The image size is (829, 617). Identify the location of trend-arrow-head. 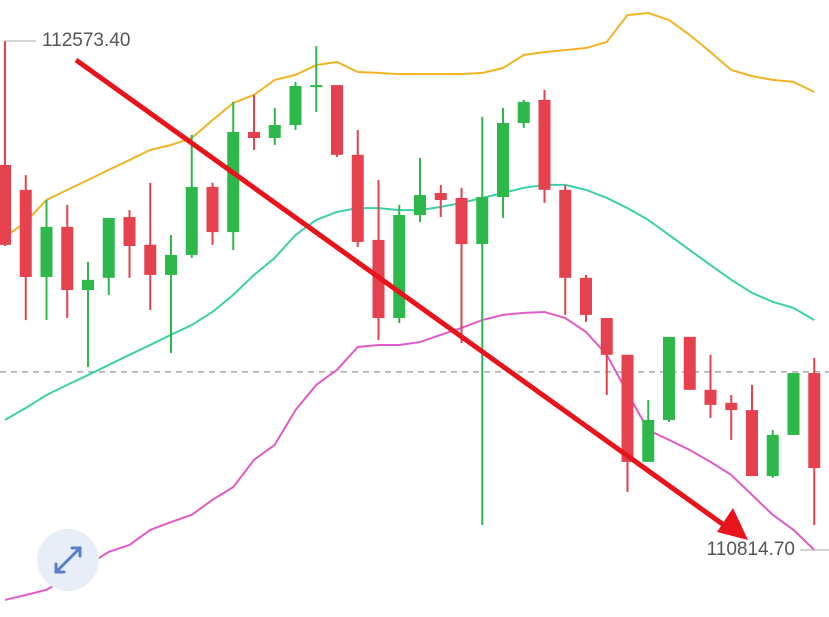
(732, 524).